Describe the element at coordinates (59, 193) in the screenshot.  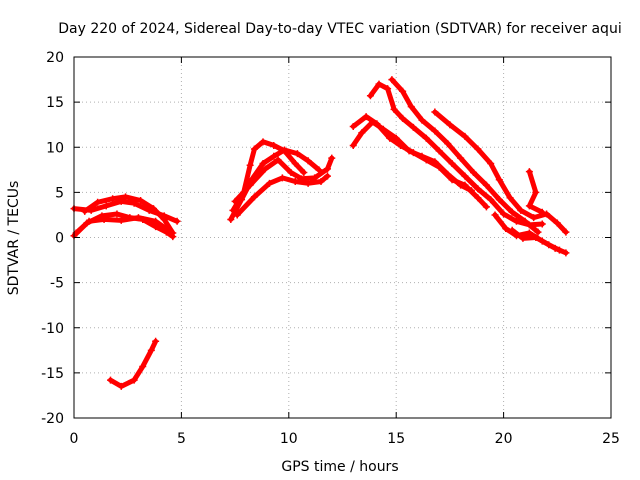
I see `y-tick-label: 5` at that location.